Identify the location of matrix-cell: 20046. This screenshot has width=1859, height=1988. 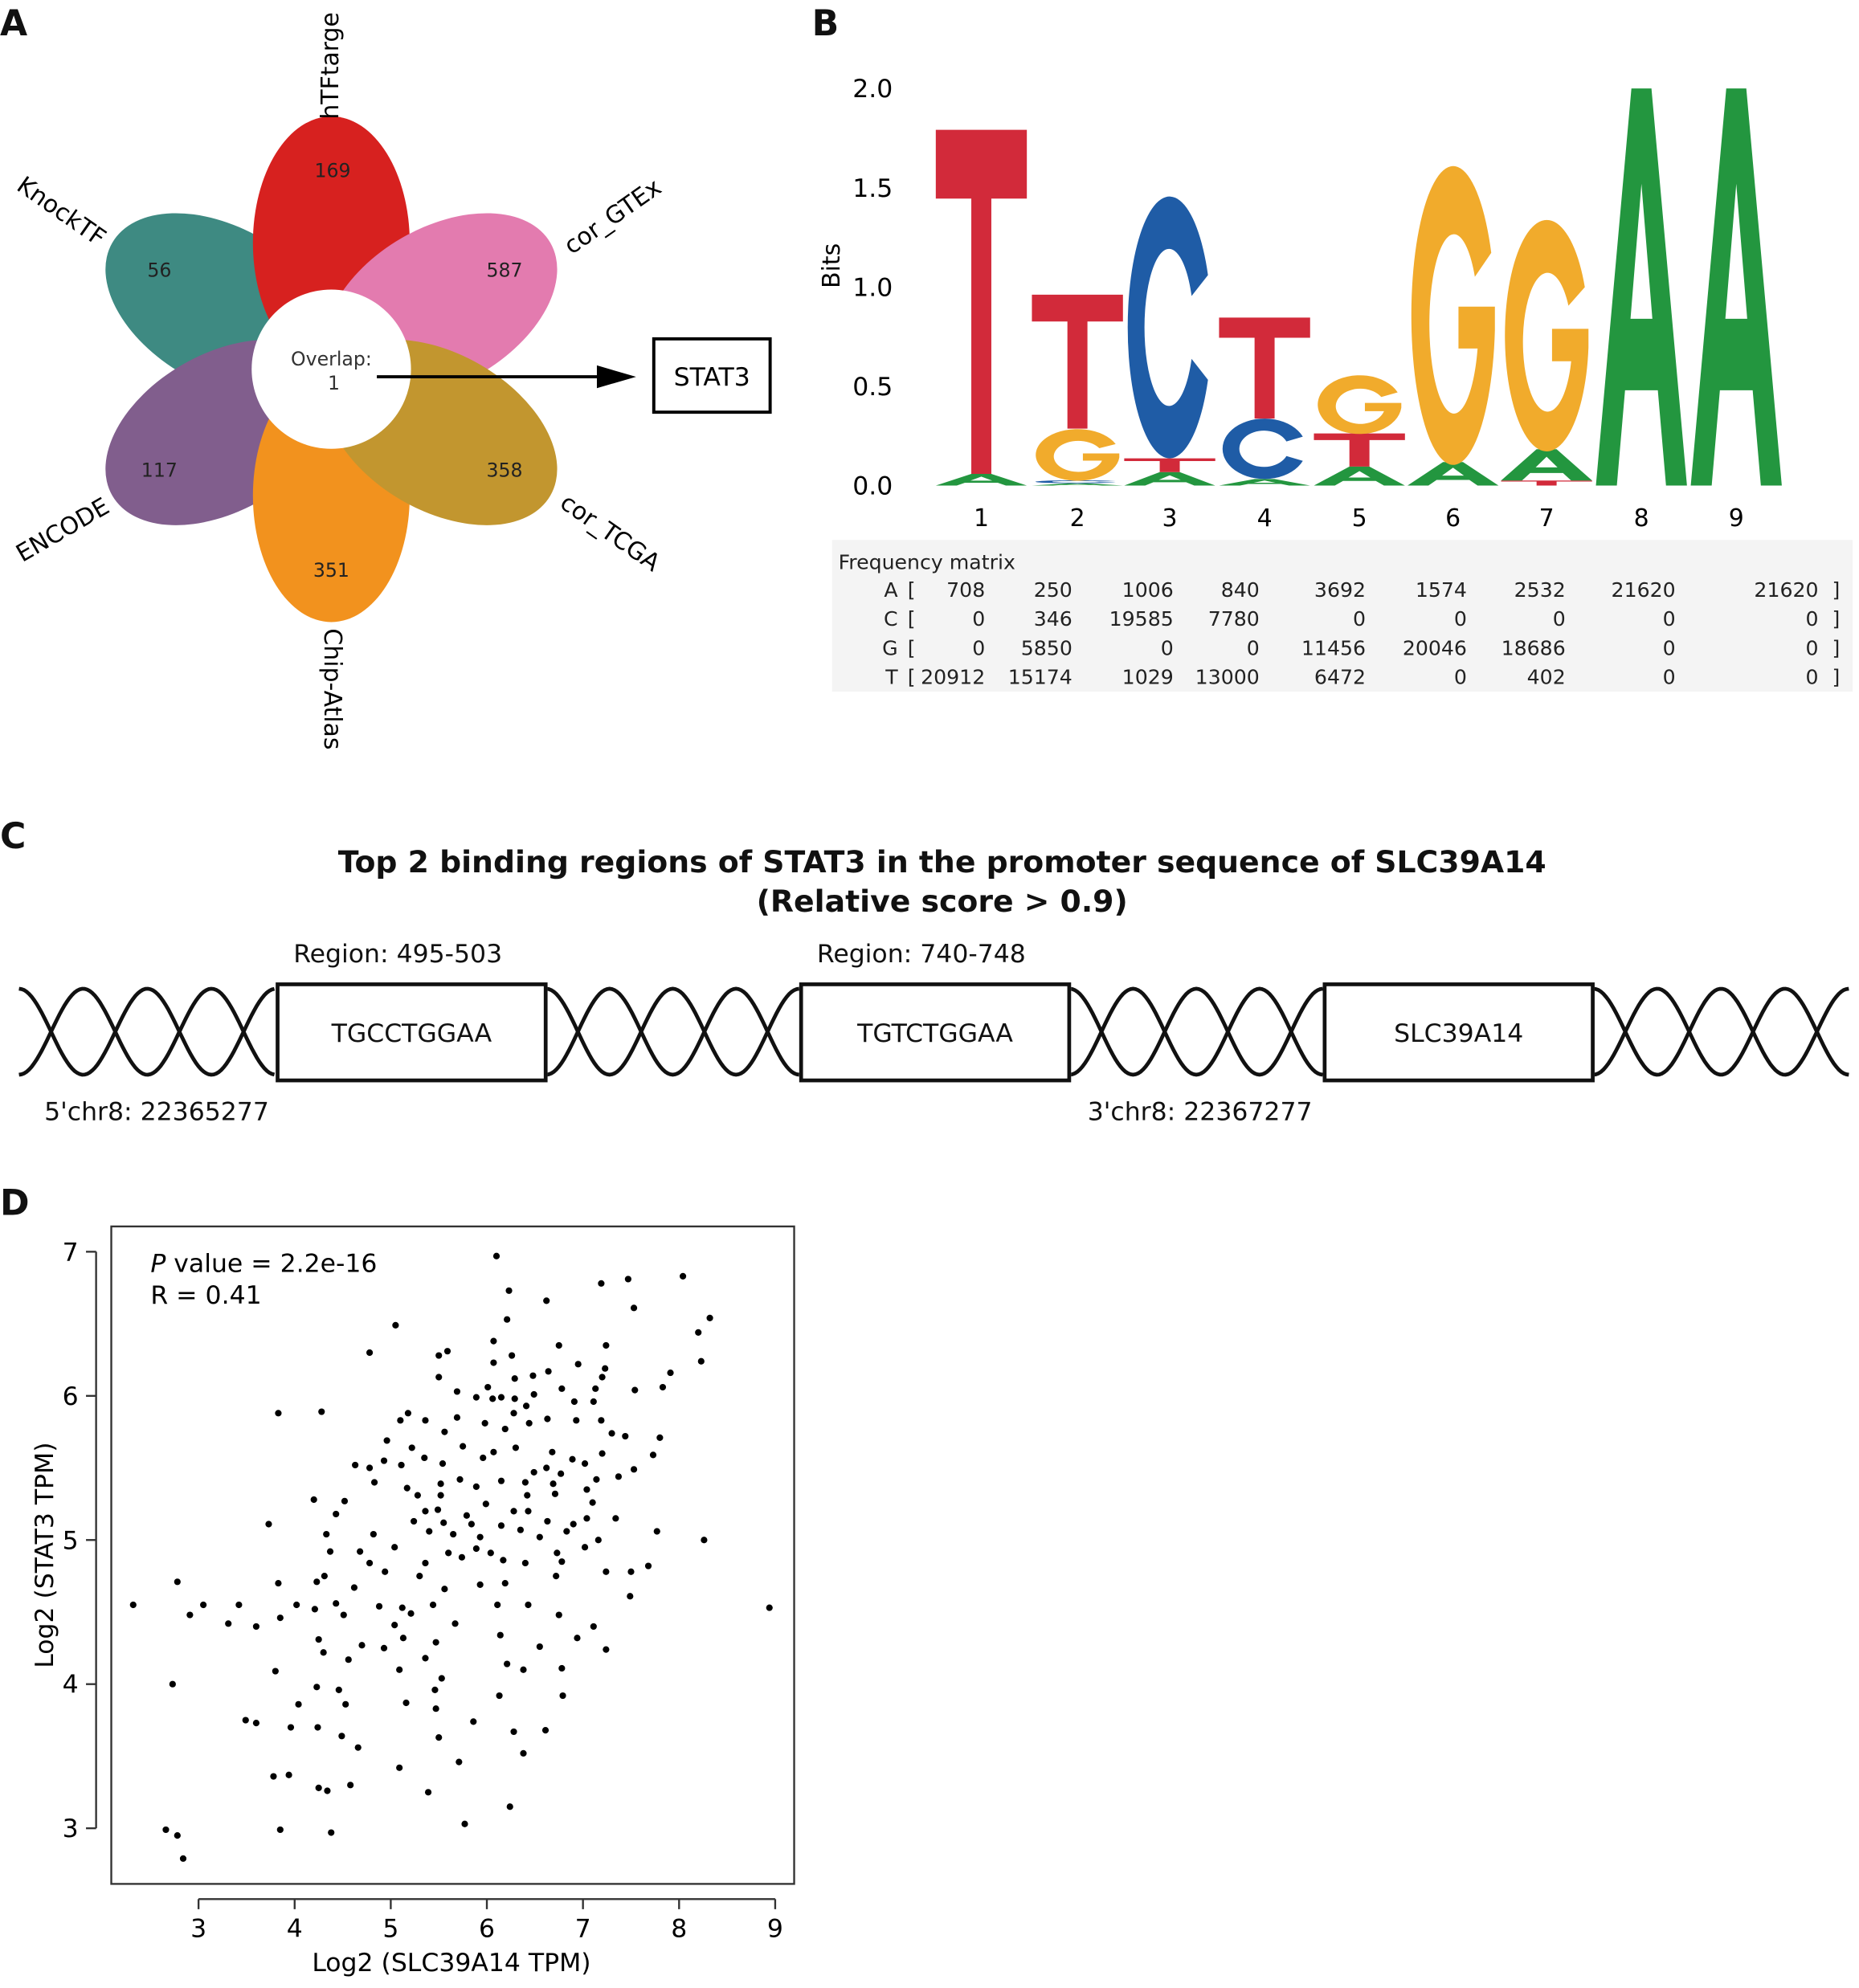
(1434, 647).